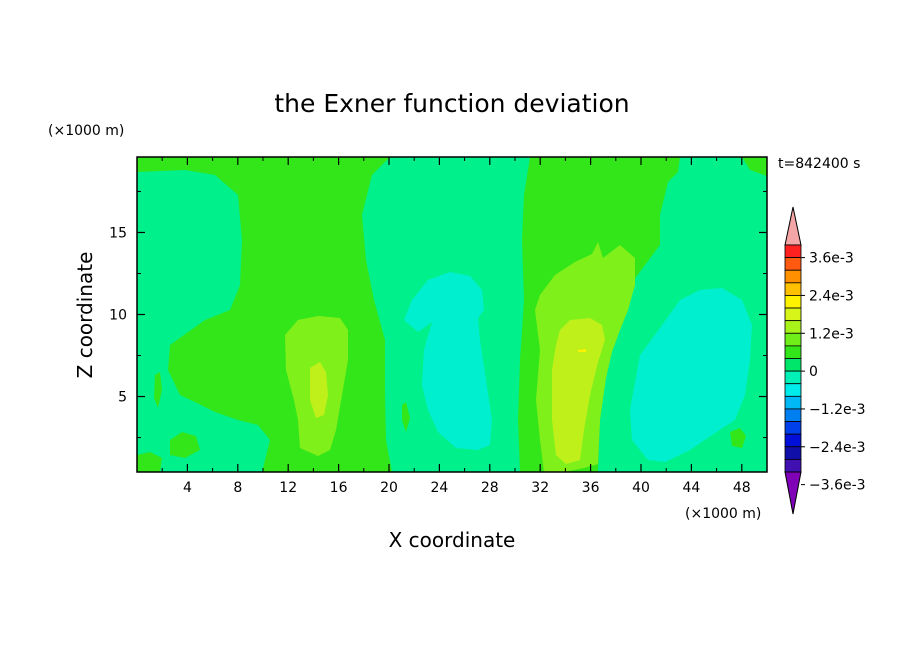 The width and height of the screenshot is (904, 654). Describe the element at coordinates (723, 514) in the screenshot. I see `x-axis-unit: (×1000 m)` at that location.